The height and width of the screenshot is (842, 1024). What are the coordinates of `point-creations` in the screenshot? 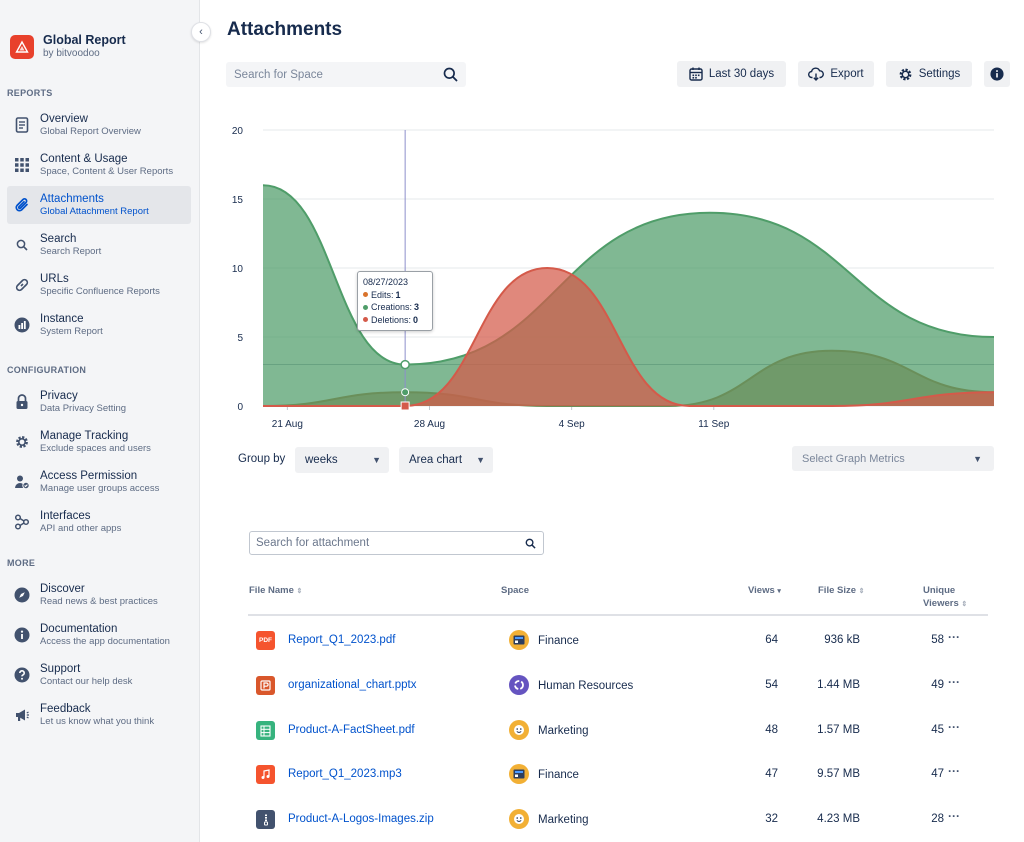 It's located at (405, 364).